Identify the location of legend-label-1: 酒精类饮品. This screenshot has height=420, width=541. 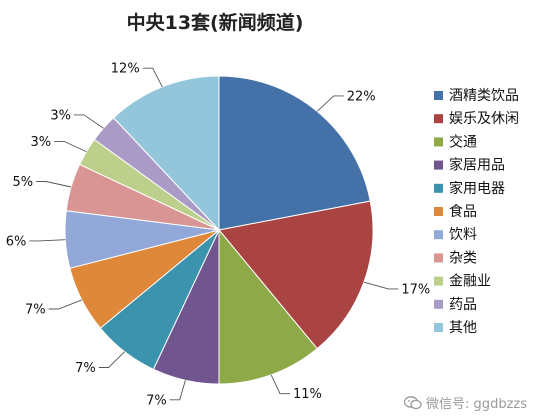
(484, 96).